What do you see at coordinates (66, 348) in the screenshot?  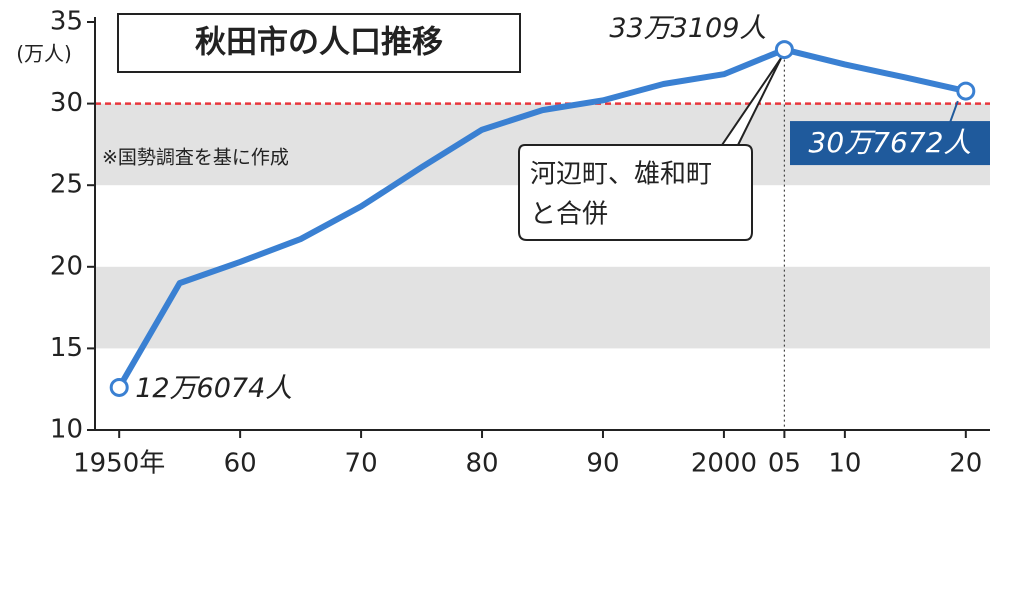 I see `y-tick-label: 15` at bounding box center [66, 348].